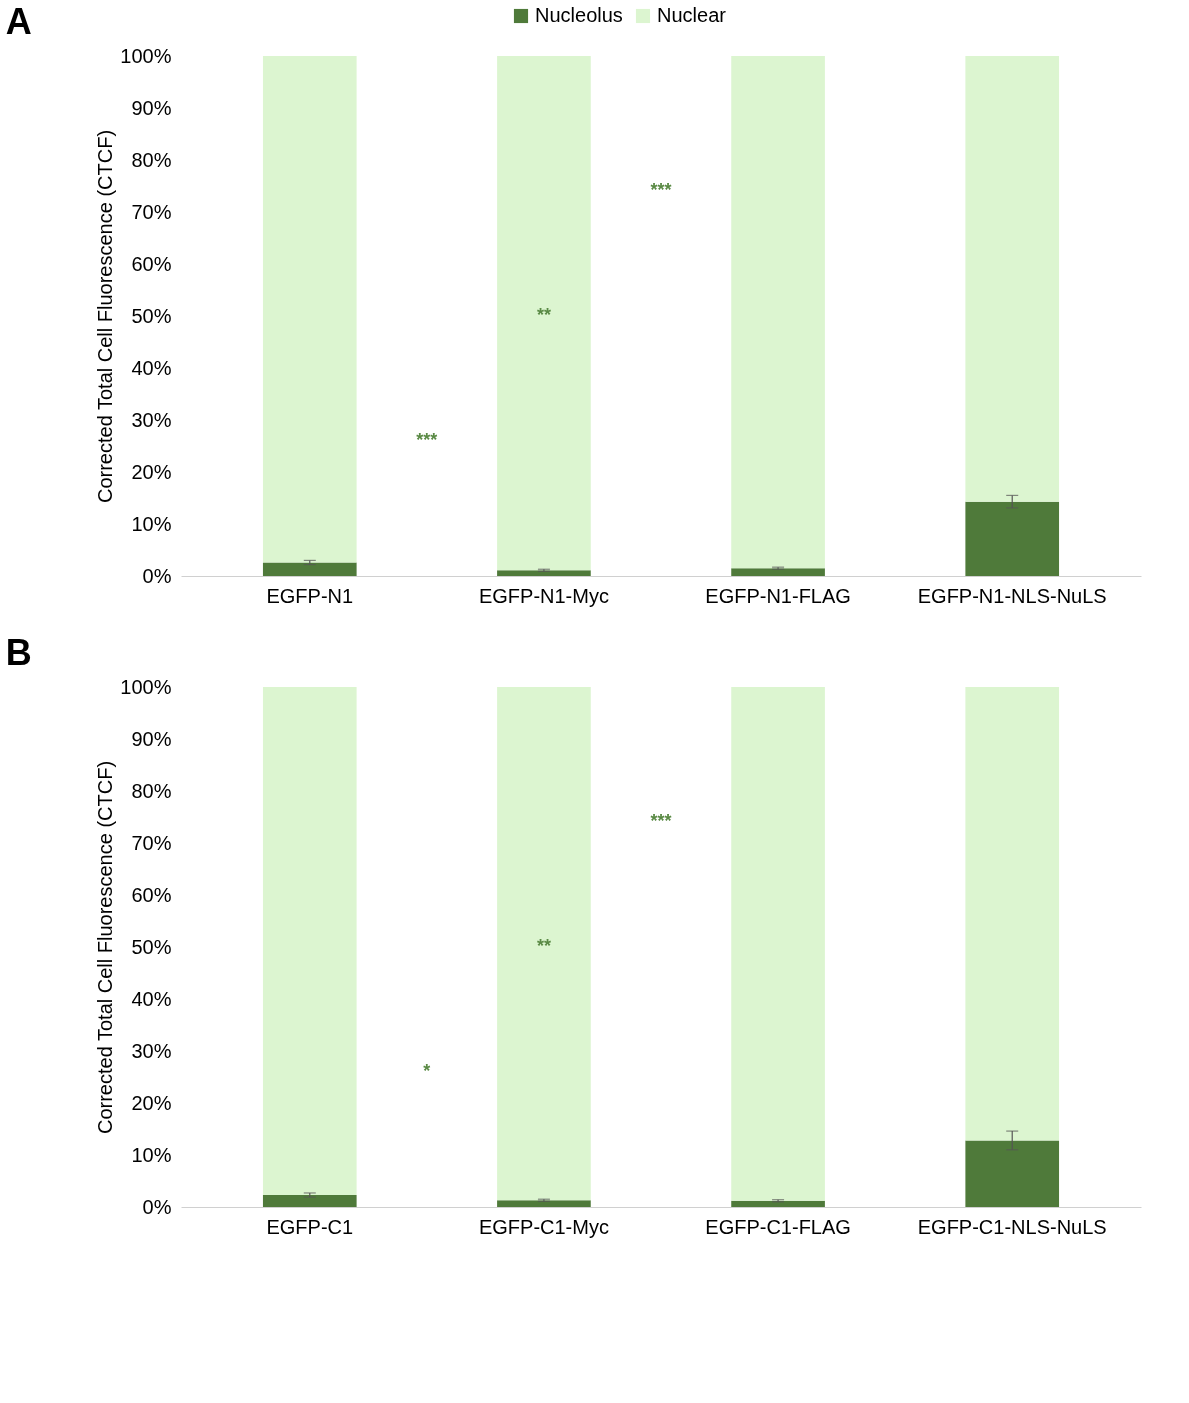  What do you see at coordinates (543, 595) in the screenshot?
I see `x-tick-label: EGFP-N1-Myc` at bounding box center [543, 595].